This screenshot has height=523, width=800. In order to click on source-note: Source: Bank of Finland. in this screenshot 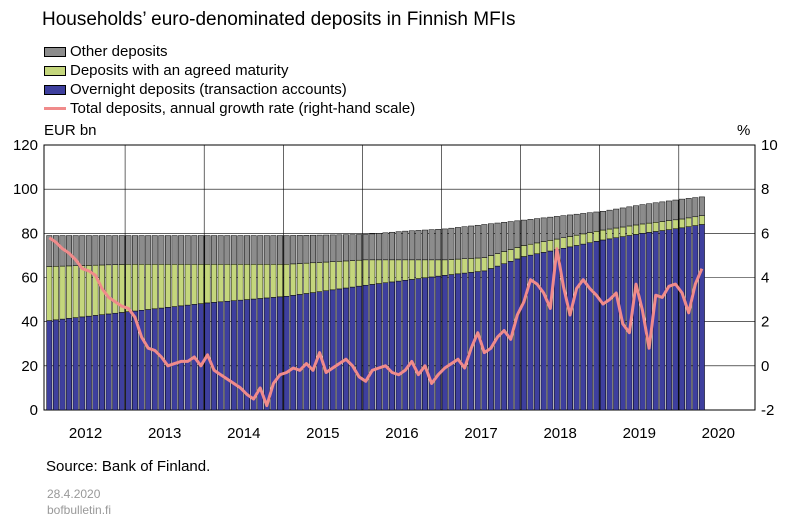, I will do `click(128, 466)`.